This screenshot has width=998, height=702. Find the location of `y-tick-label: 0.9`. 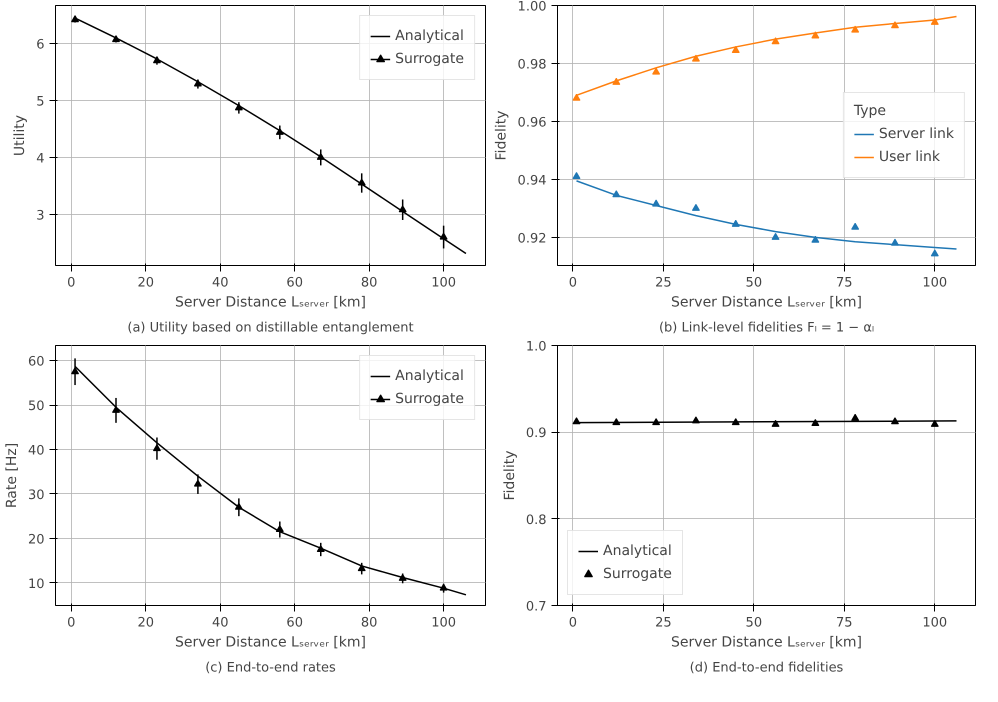

y-tick-label: 0.9 is located at coordinates (536, 434).